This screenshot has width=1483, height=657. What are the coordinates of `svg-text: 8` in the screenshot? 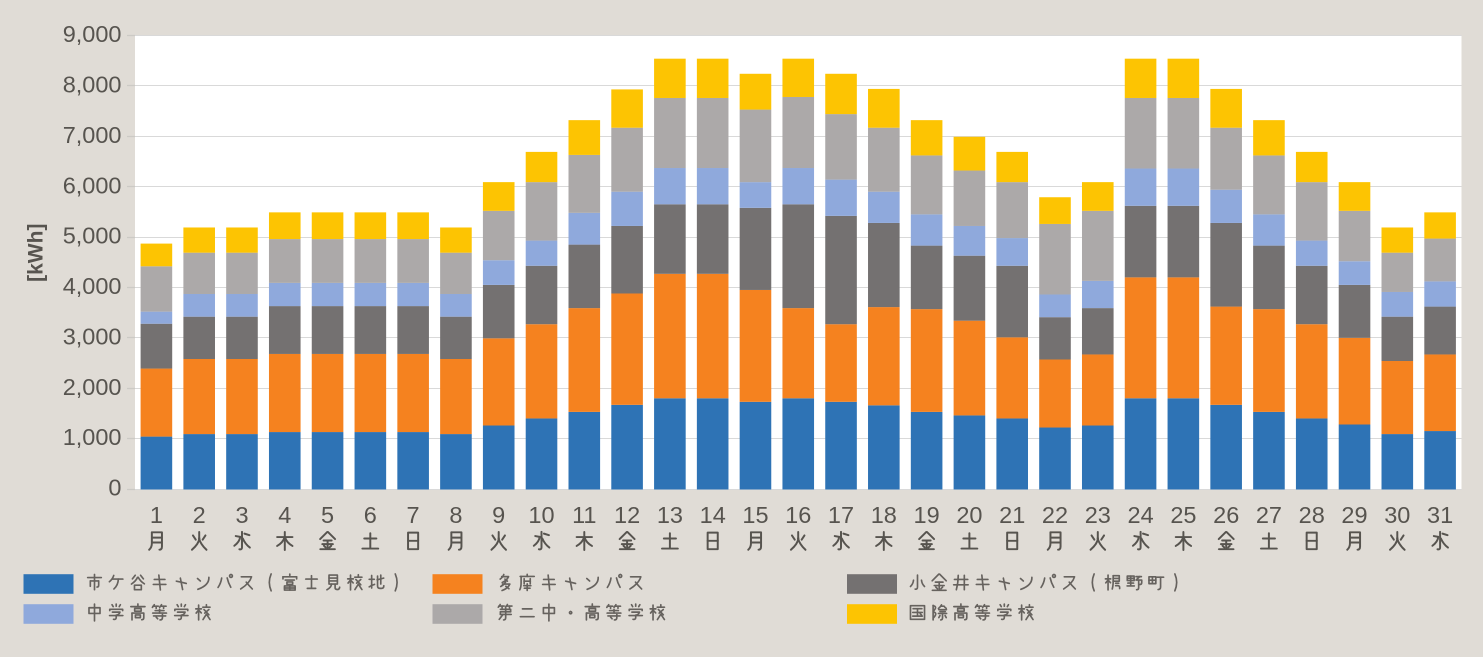 It's located at (455, 515).